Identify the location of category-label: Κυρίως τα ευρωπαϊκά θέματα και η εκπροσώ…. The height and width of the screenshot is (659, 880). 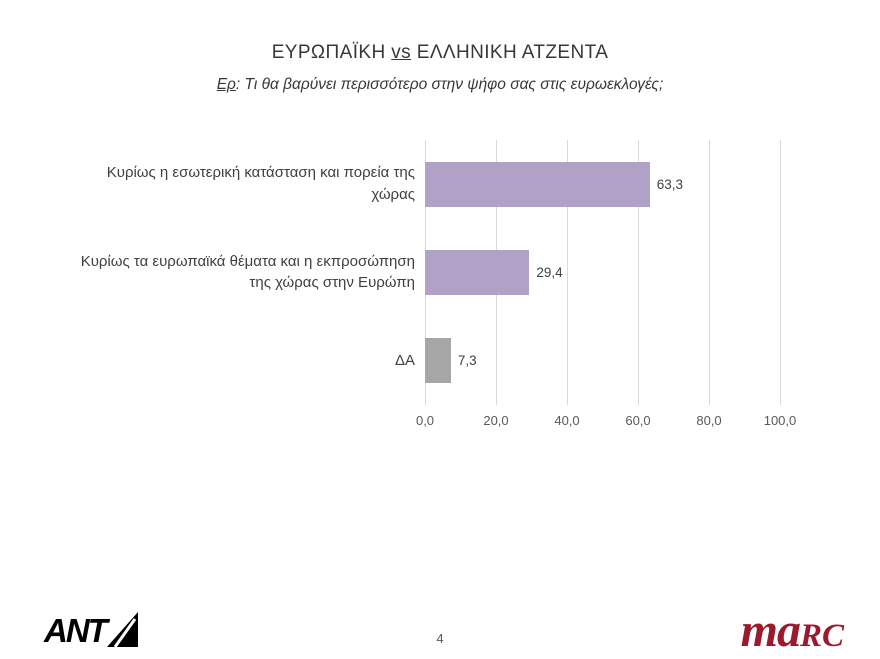
(247, 272).